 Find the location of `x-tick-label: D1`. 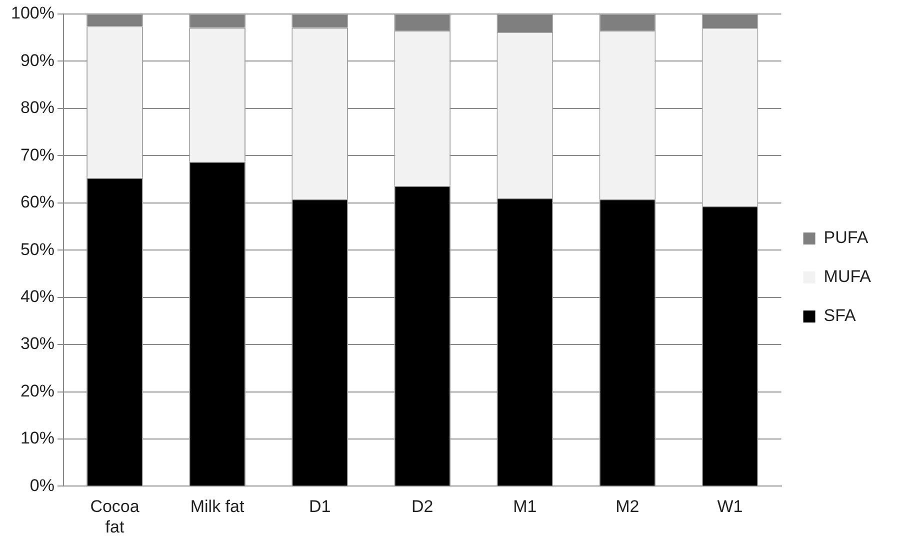

x-tick-label: D1 is located at coordinates (319, 506).